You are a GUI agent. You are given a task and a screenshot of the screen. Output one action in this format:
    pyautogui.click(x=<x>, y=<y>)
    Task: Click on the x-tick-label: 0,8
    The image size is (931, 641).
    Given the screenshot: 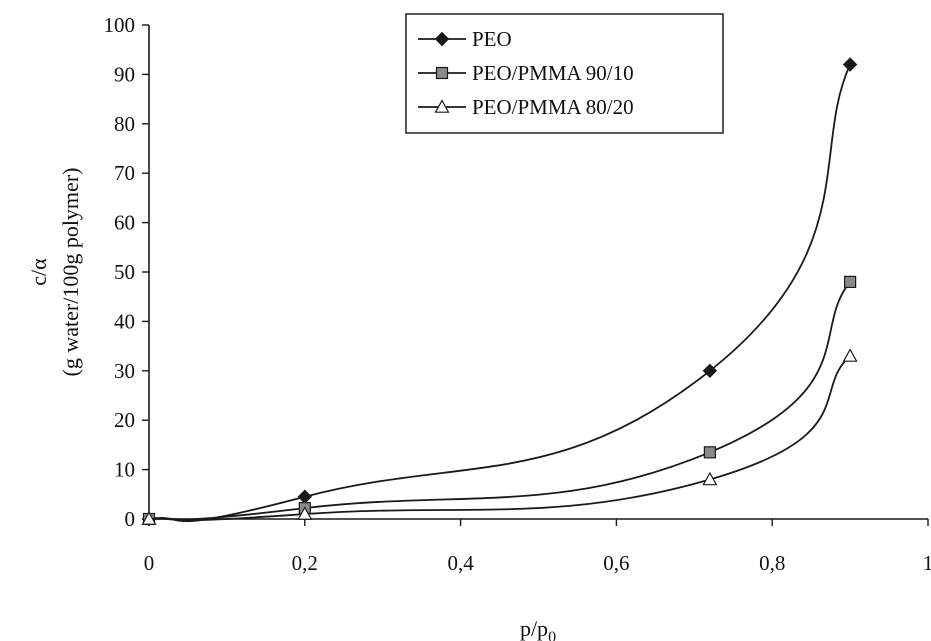 What is the action you would take?
    pyautogui.click(x=772, y=563)
    